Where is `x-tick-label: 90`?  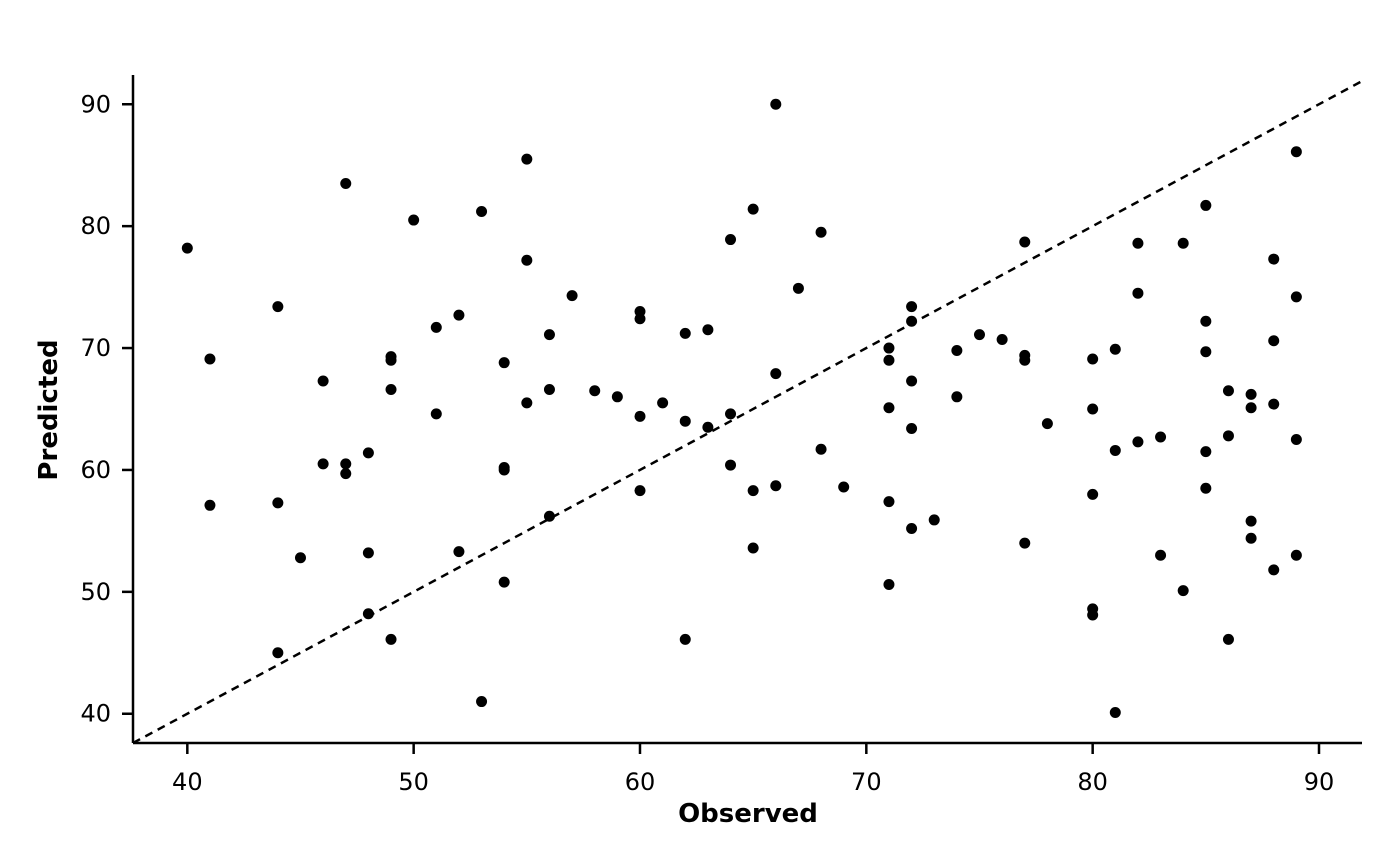
x-tick-label: 90 is located at coordinates (1319, 782).